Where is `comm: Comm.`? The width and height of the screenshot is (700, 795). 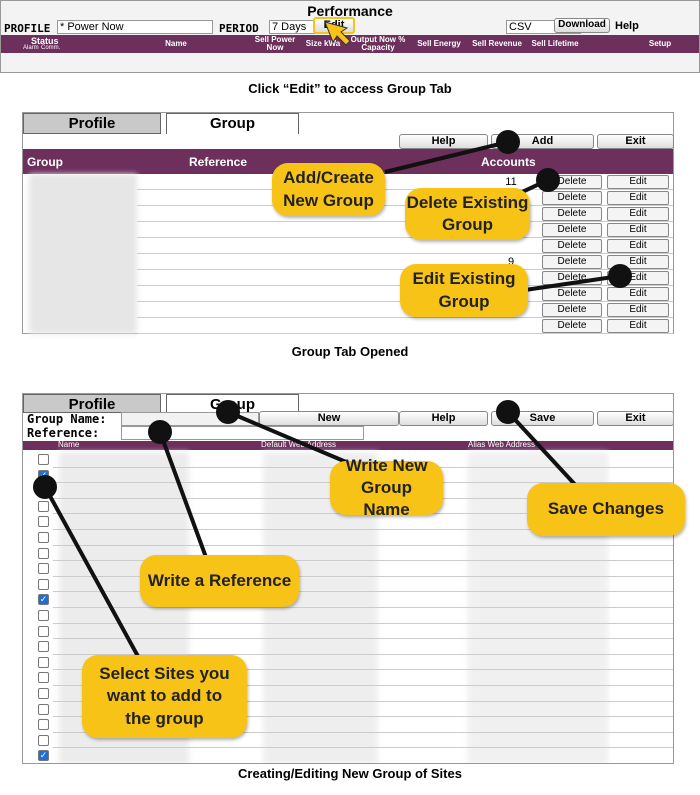 comm: Comm. is located at coordinates (51, 48).